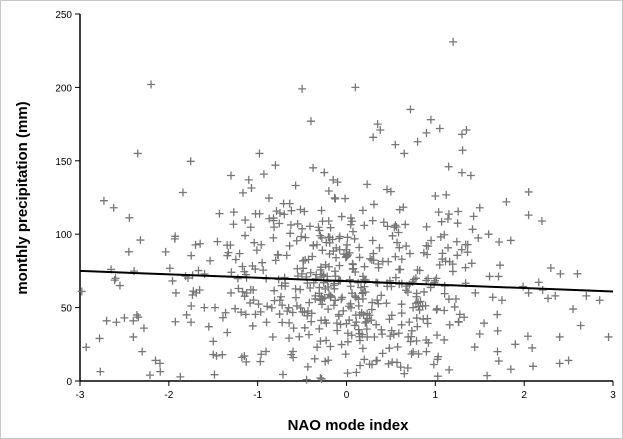  I want to click on x-tick-label: 3, so click(613, 395).